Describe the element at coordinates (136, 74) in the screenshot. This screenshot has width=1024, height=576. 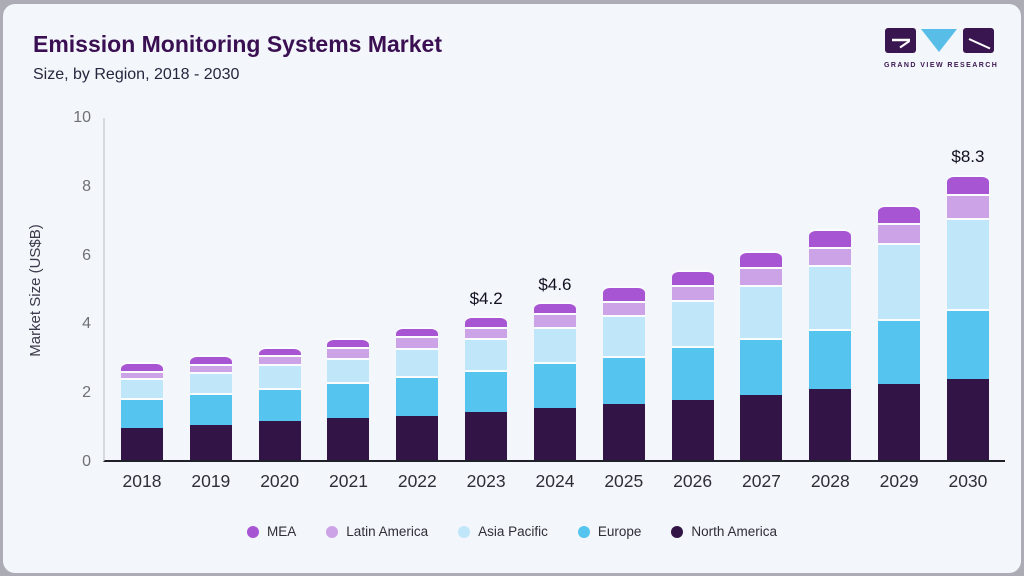
I see `page-subtitle: Size, by Region, 2018 - 2030` at that location.